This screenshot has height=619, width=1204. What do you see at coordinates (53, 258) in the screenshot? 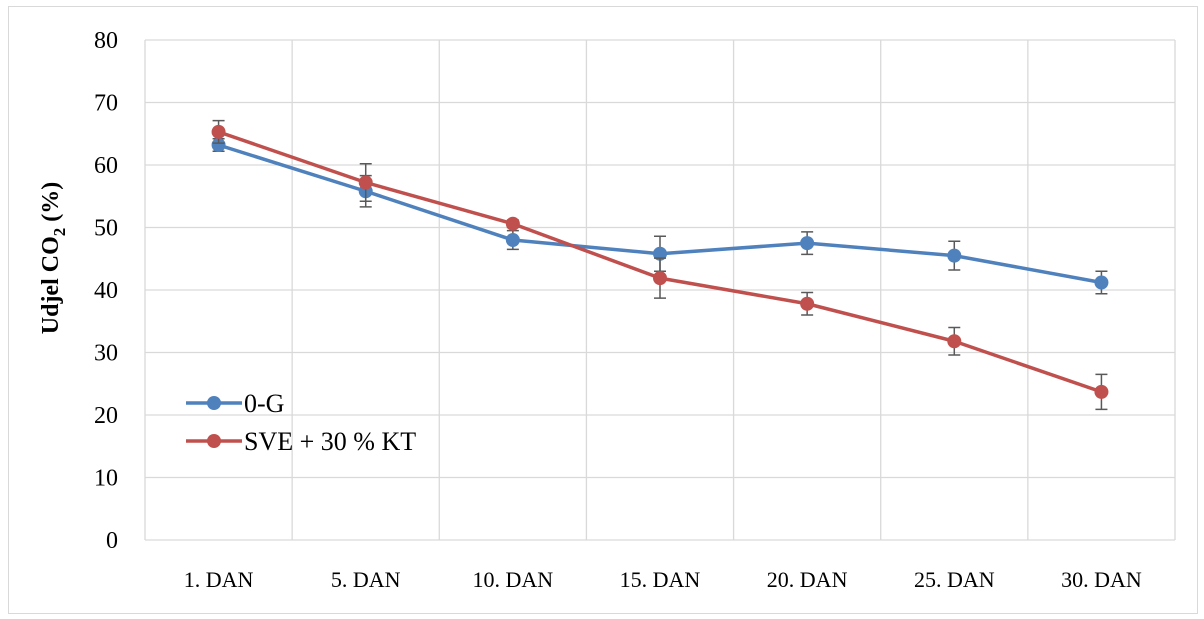
I see `y-axis-label: Udjel CO2 (%)` at bounding box center [53, 258].